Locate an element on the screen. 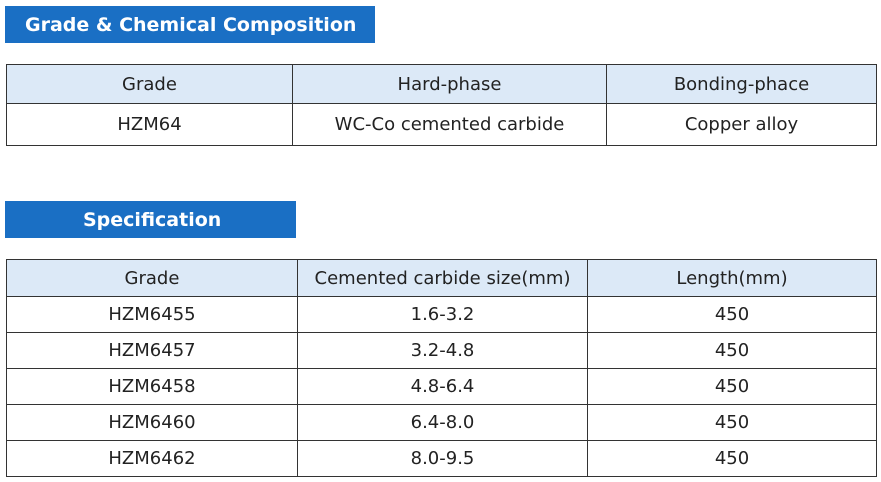  header-cell: Length(mm) is located at coordinates (732, 278).